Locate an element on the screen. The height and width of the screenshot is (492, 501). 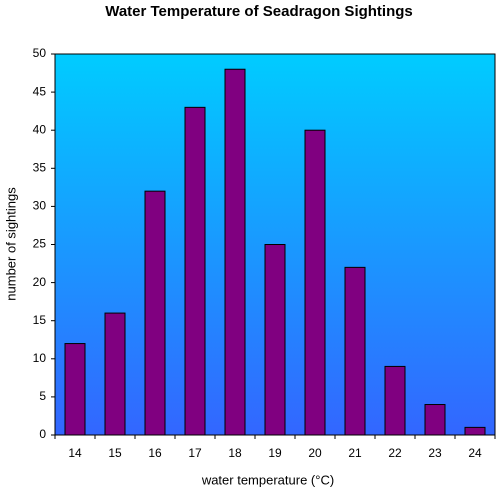
y-axis-ticks: 0 5 10 15 20 25 30 35 40 45 50 is located at coordinates (44, 243).